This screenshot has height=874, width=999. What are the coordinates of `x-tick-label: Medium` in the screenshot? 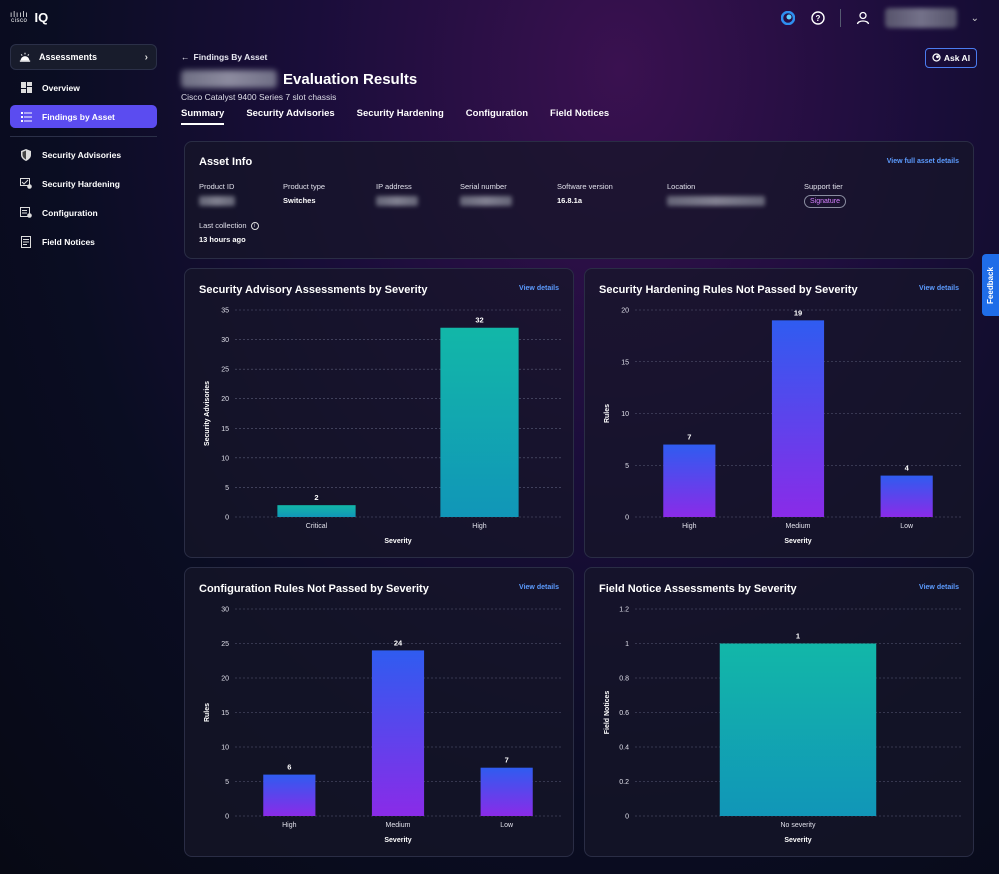 It's located at (798, 526).